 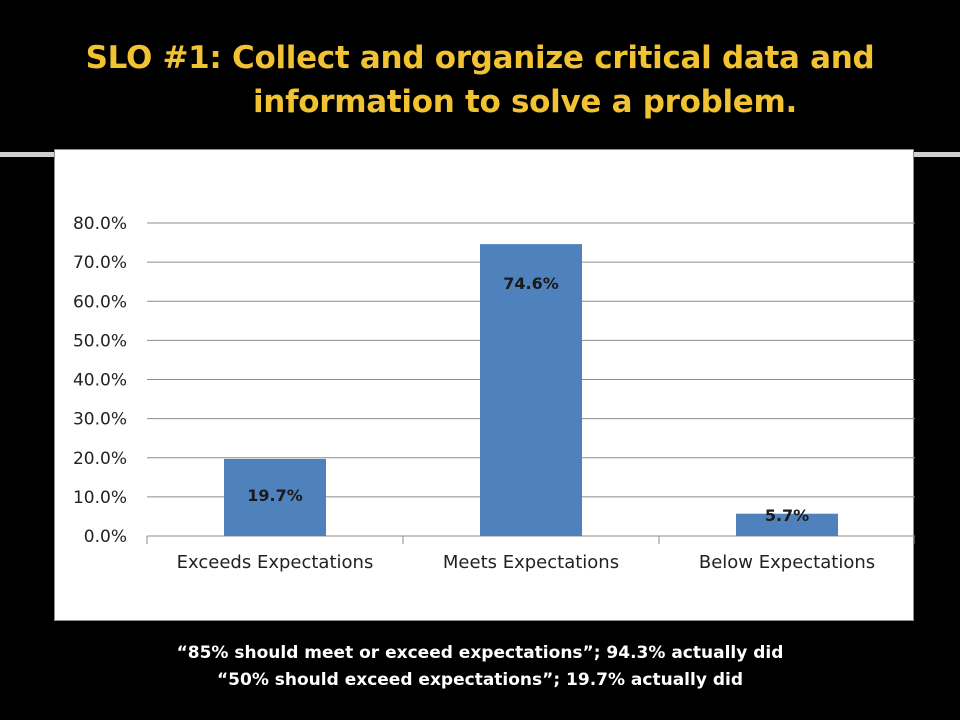 I want to click on y-tick-label: 0.0%, so click(x=105, y=537).